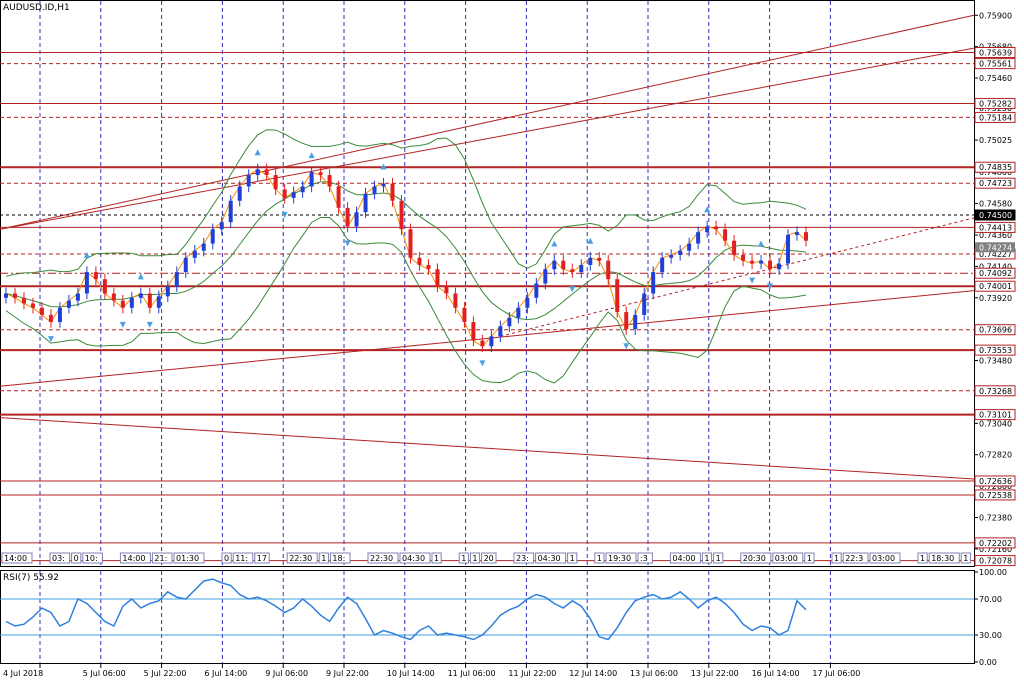 The image size is (1024, 683). Describe the element at coordinates (995, 235) in the screenshot. I see `price-tick-label-7: 0.74360` at that location.